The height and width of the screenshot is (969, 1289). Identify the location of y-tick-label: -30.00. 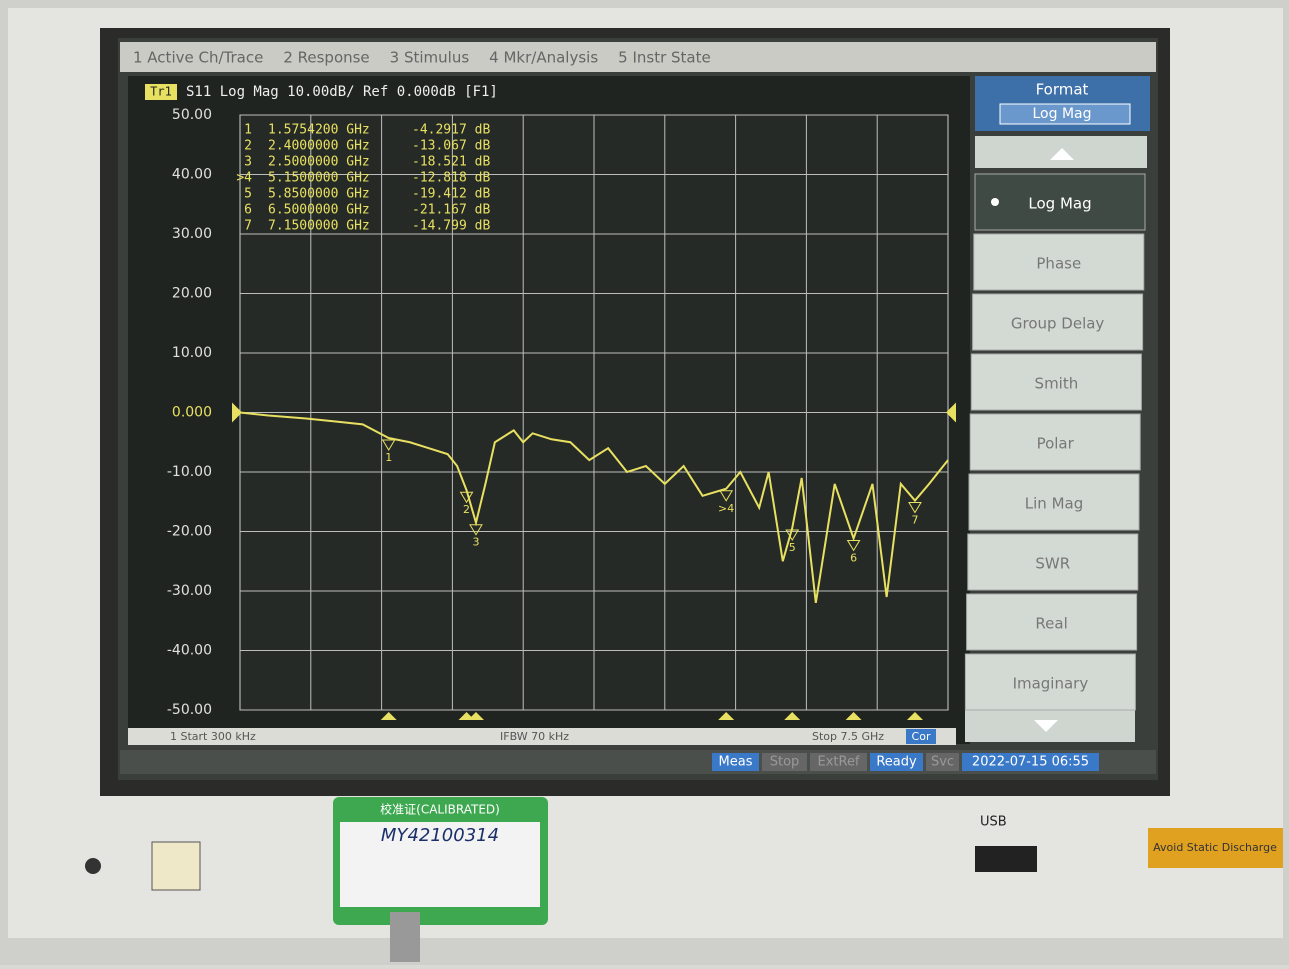
(189, 591).